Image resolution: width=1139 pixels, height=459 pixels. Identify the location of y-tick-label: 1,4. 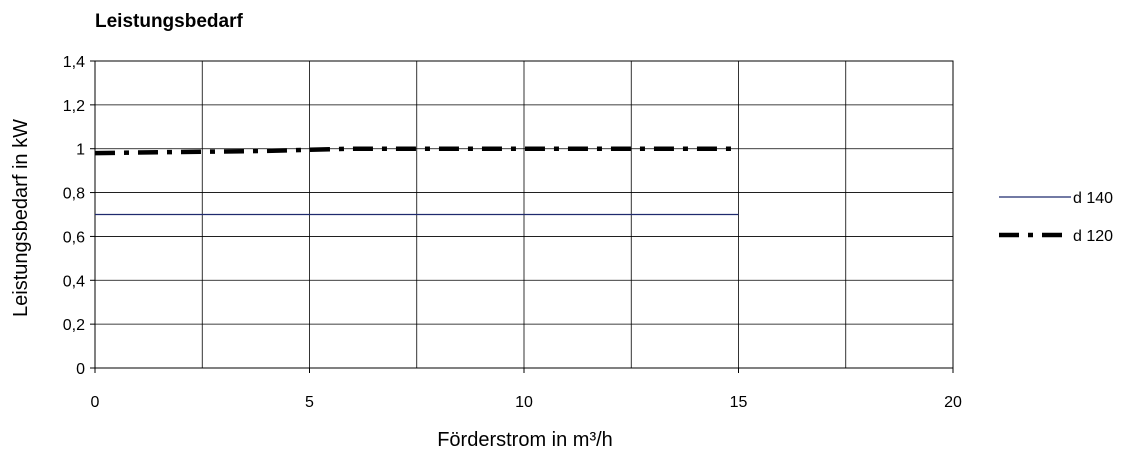
(74, 62).